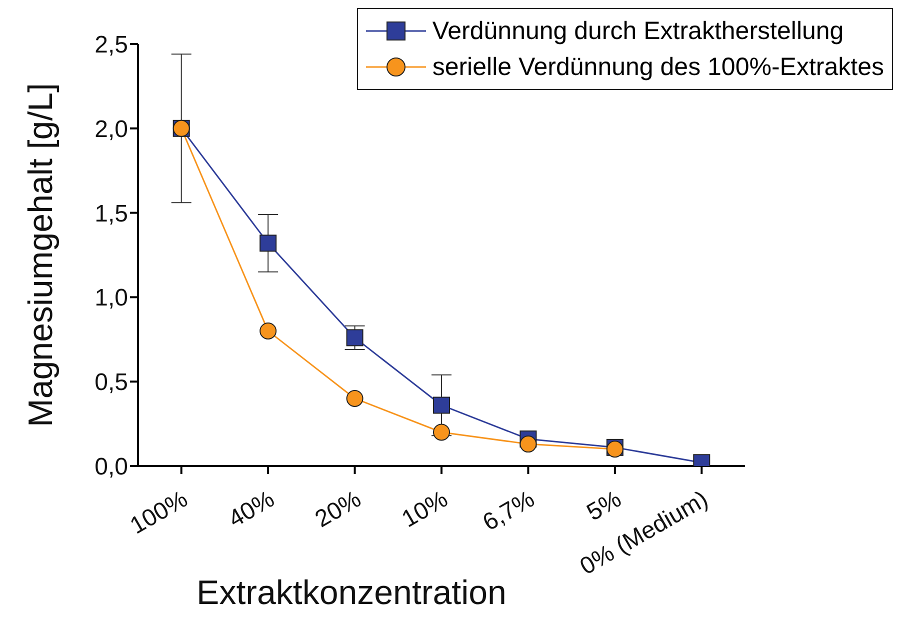 This screenshot has height=618, width=901. What do you see at coordinates (111, 45) in the screenshot?
I see `y-tick-label: 2,5` at bounding box center [111, 45].